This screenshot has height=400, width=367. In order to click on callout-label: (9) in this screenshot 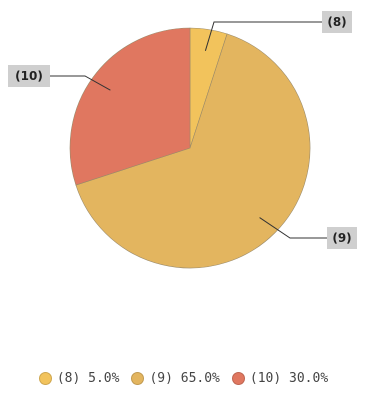, I will do `click(341, 238)`.